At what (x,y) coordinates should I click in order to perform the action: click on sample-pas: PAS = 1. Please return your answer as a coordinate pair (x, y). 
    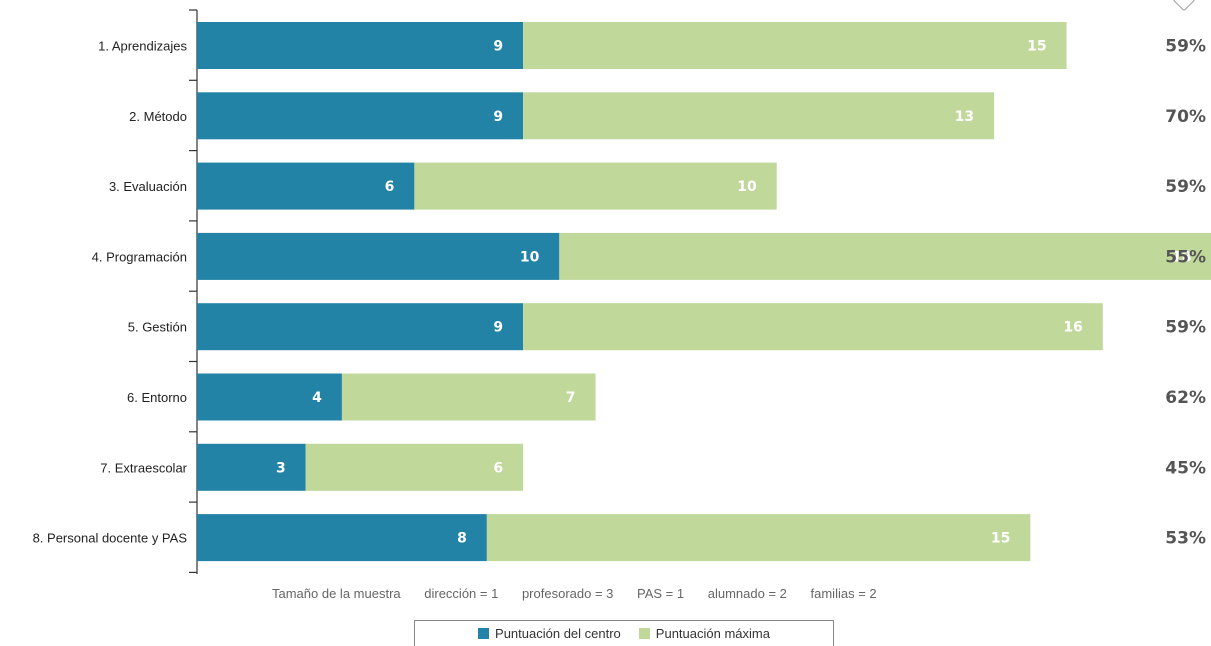
    Looking at the image, I should click on (661, 593).